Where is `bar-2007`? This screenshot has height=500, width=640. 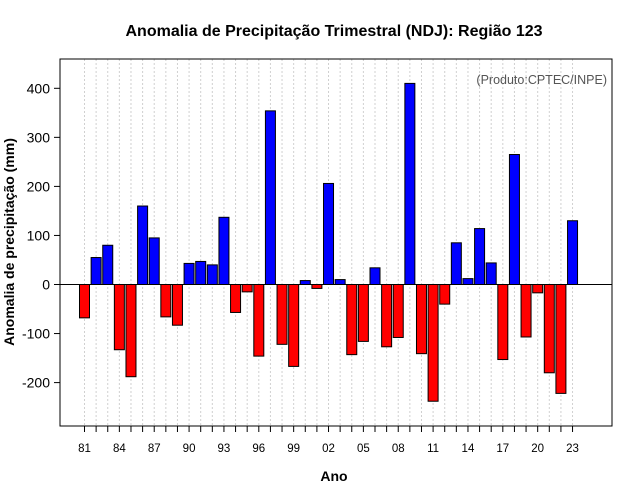
bar-2007 is located at coordinates (387, 316).